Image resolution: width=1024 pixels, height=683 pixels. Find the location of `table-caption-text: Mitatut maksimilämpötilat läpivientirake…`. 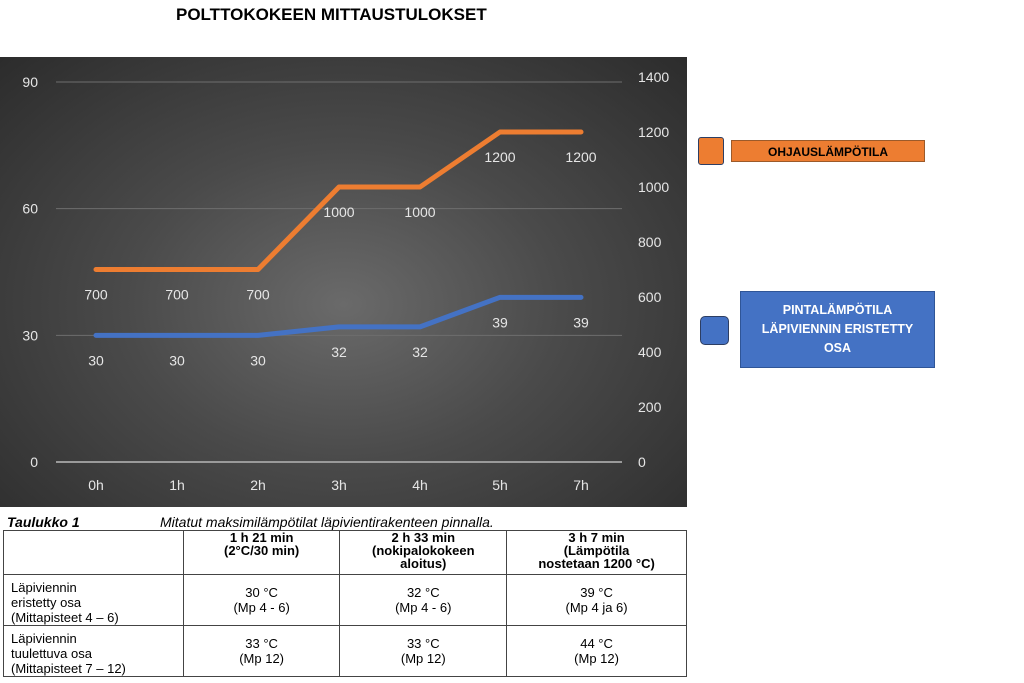

table-caption-text: Mitatut maksimilämpötilat läpivientirake… is located at coordinates (327, 522).